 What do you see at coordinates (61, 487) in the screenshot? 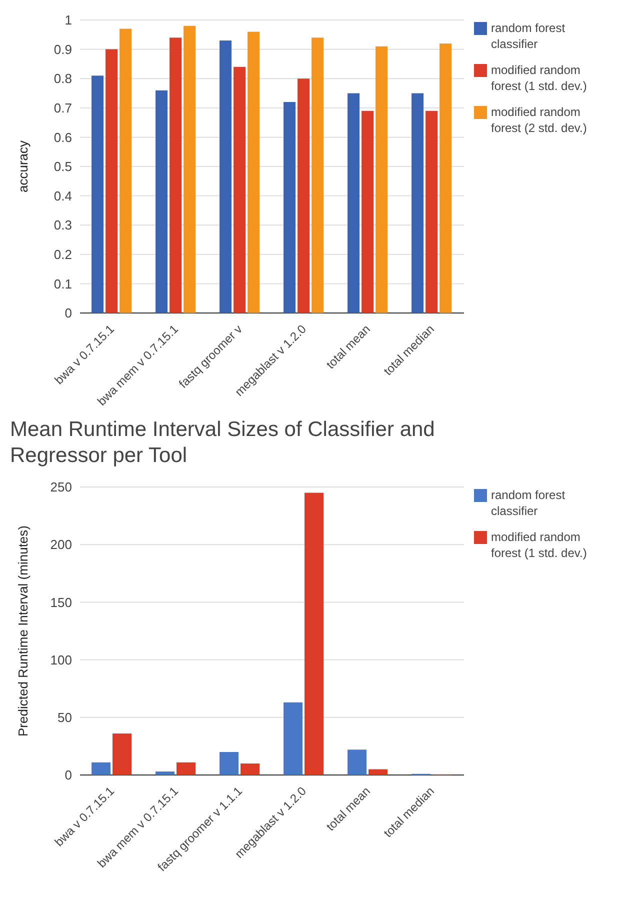
I see `y-tick-label: 250` at bounding box center [61, 487].